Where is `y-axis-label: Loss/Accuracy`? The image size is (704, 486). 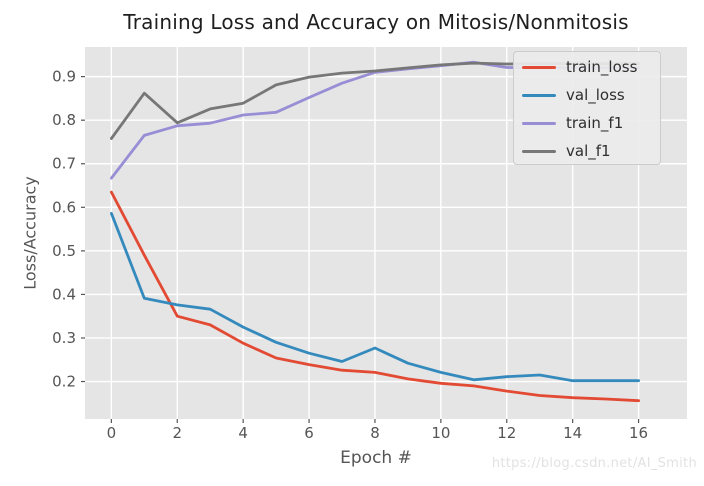
y-axis-label: Loss/Accuracy is located at coordinates (30, 233).